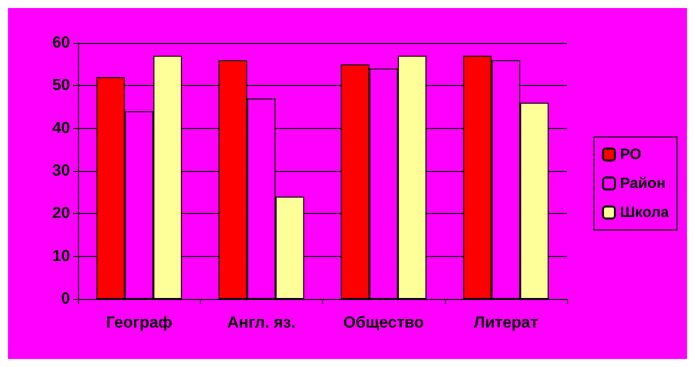 The image size is (695, 367). What do you see at coordinates (61, 43) in the screenshot?
I see `y-tick-label: 60` at bounding box center [61, 43].